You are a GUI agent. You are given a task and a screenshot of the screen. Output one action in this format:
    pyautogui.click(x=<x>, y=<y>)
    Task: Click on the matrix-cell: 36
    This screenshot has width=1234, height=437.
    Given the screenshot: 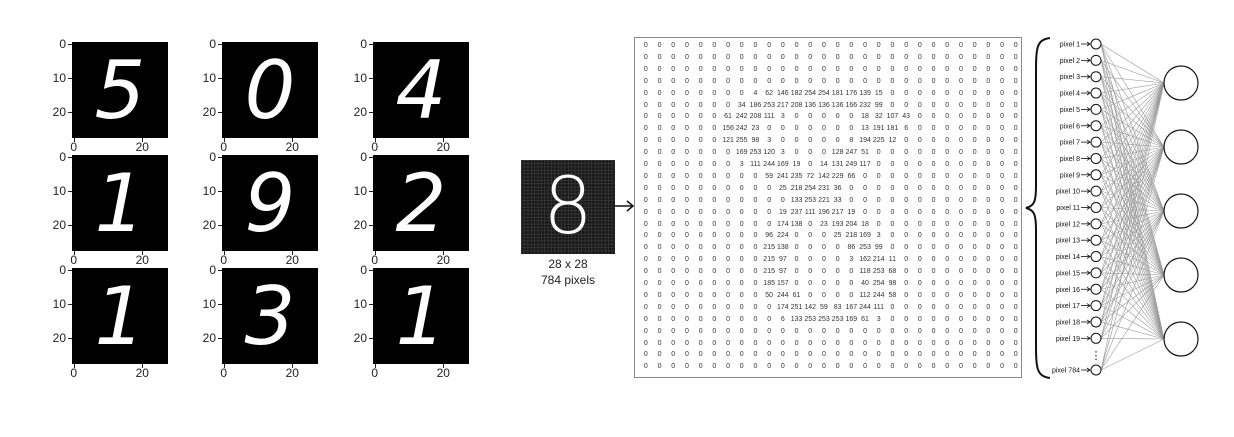 What is the action you would take?
    pyautogui.click(x=837, y=188)
    